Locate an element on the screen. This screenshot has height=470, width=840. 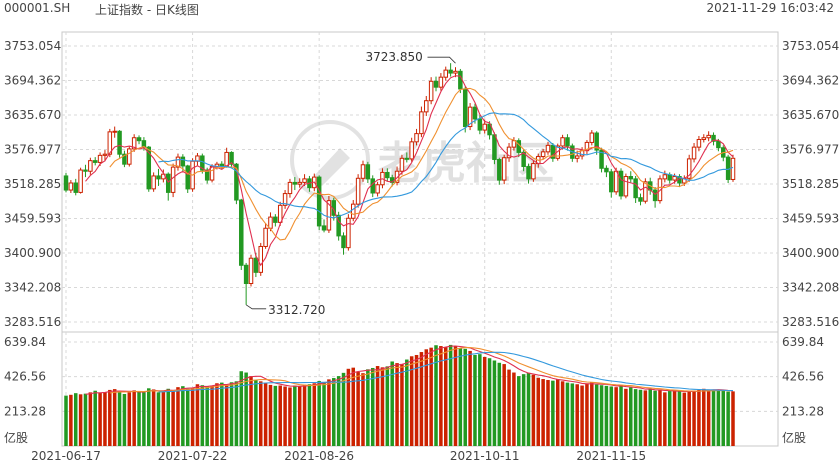
y-tick-label-right: 3753.054 is located at coordinates (810, 46).